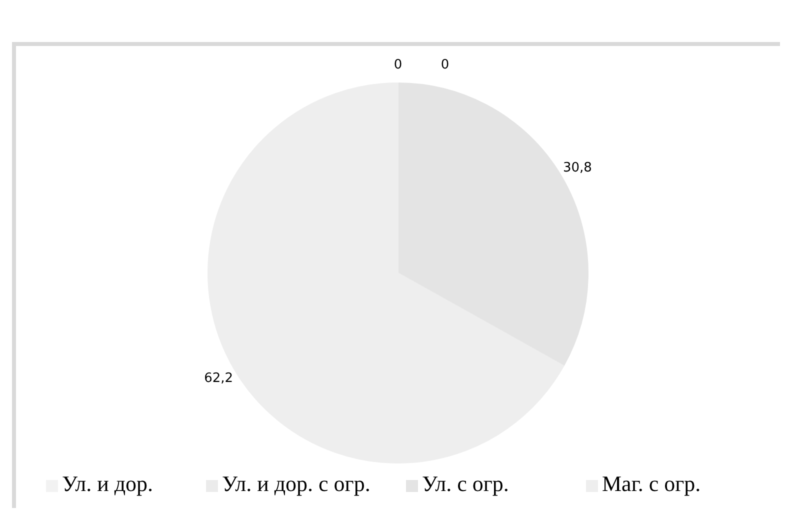 This screenshot has height=515, width=788. Describe the element at coordinates (651, 483) in the screenshot. I see `legend-label: Маг. с огр.` at that location.